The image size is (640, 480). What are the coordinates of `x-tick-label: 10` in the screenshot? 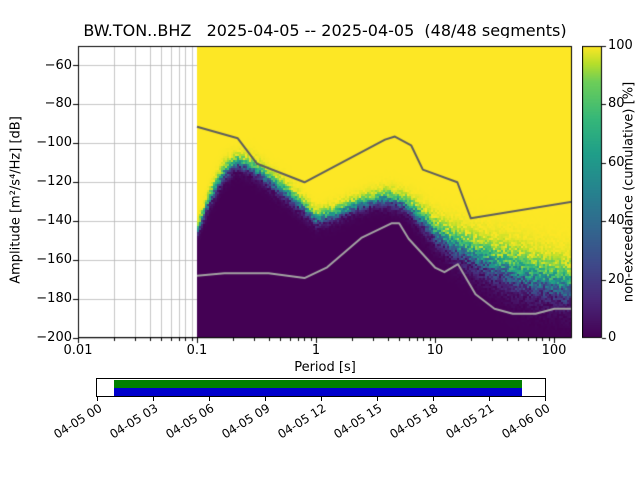 It's located at (435, 350).